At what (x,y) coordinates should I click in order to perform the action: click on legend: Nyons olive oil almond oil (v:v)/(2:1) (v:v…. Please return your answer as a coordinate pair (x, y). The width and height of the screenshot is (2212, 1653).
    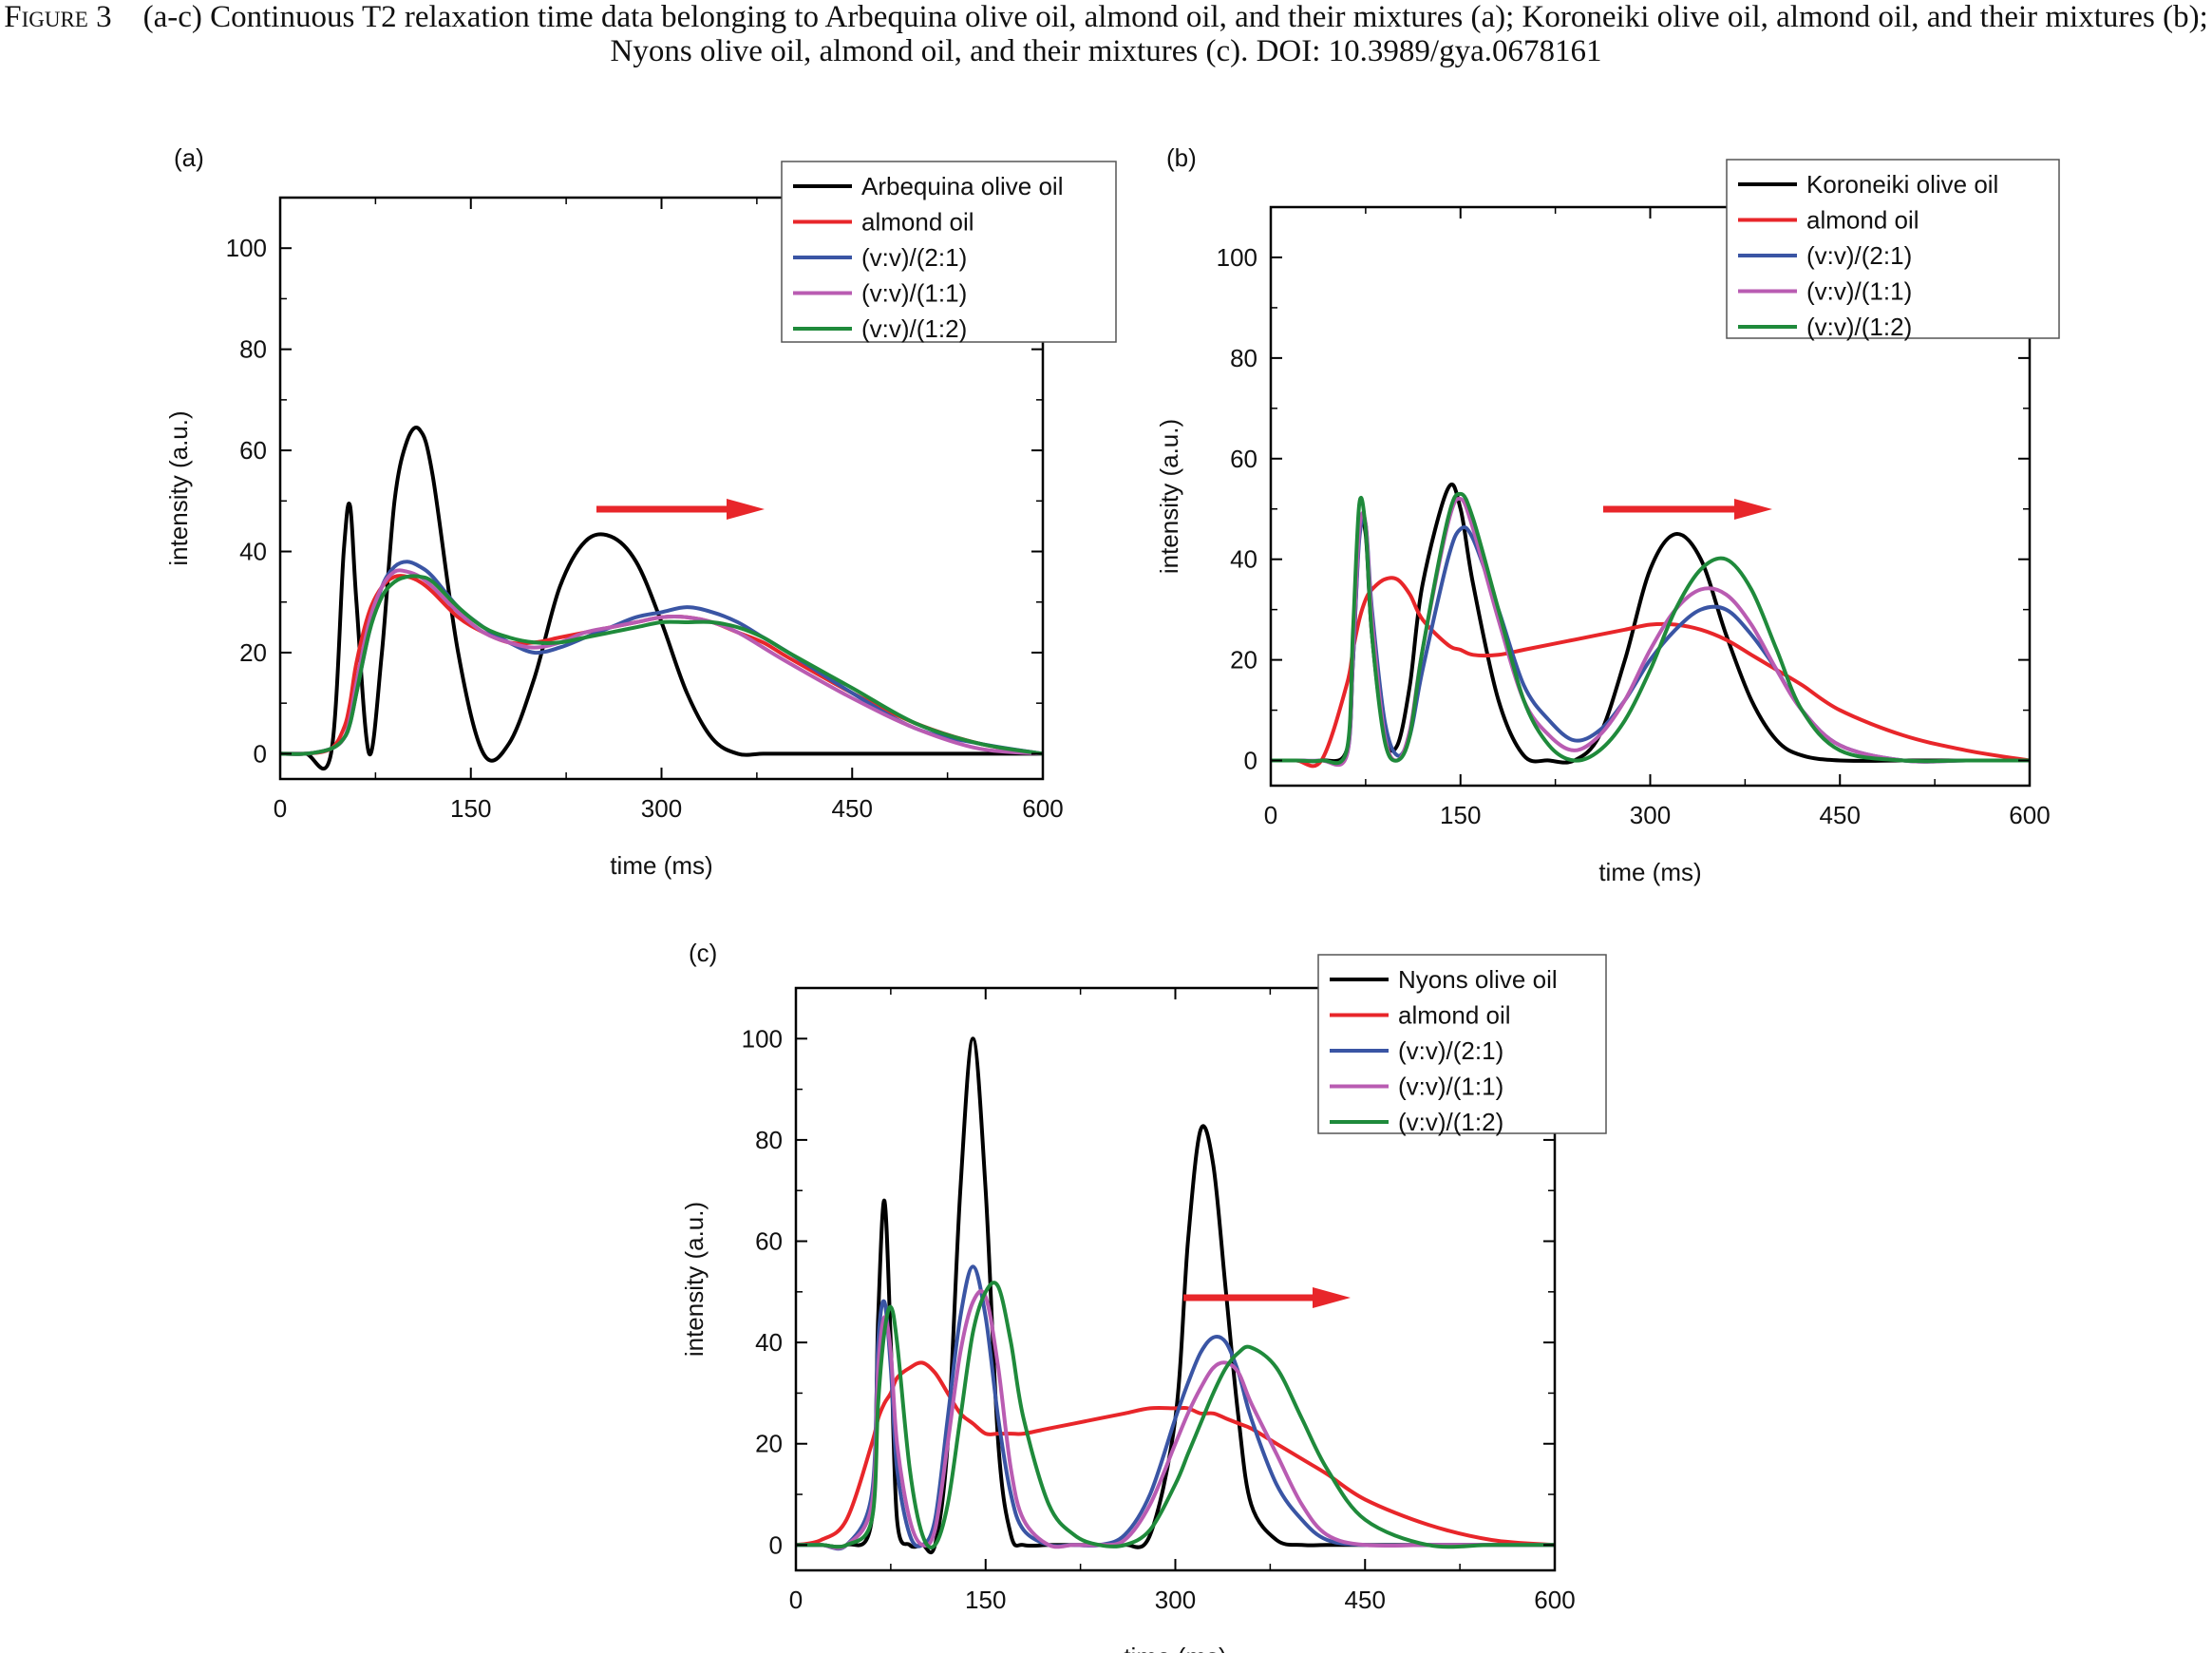
    Looking at the image, I should click on (1462, 1045).